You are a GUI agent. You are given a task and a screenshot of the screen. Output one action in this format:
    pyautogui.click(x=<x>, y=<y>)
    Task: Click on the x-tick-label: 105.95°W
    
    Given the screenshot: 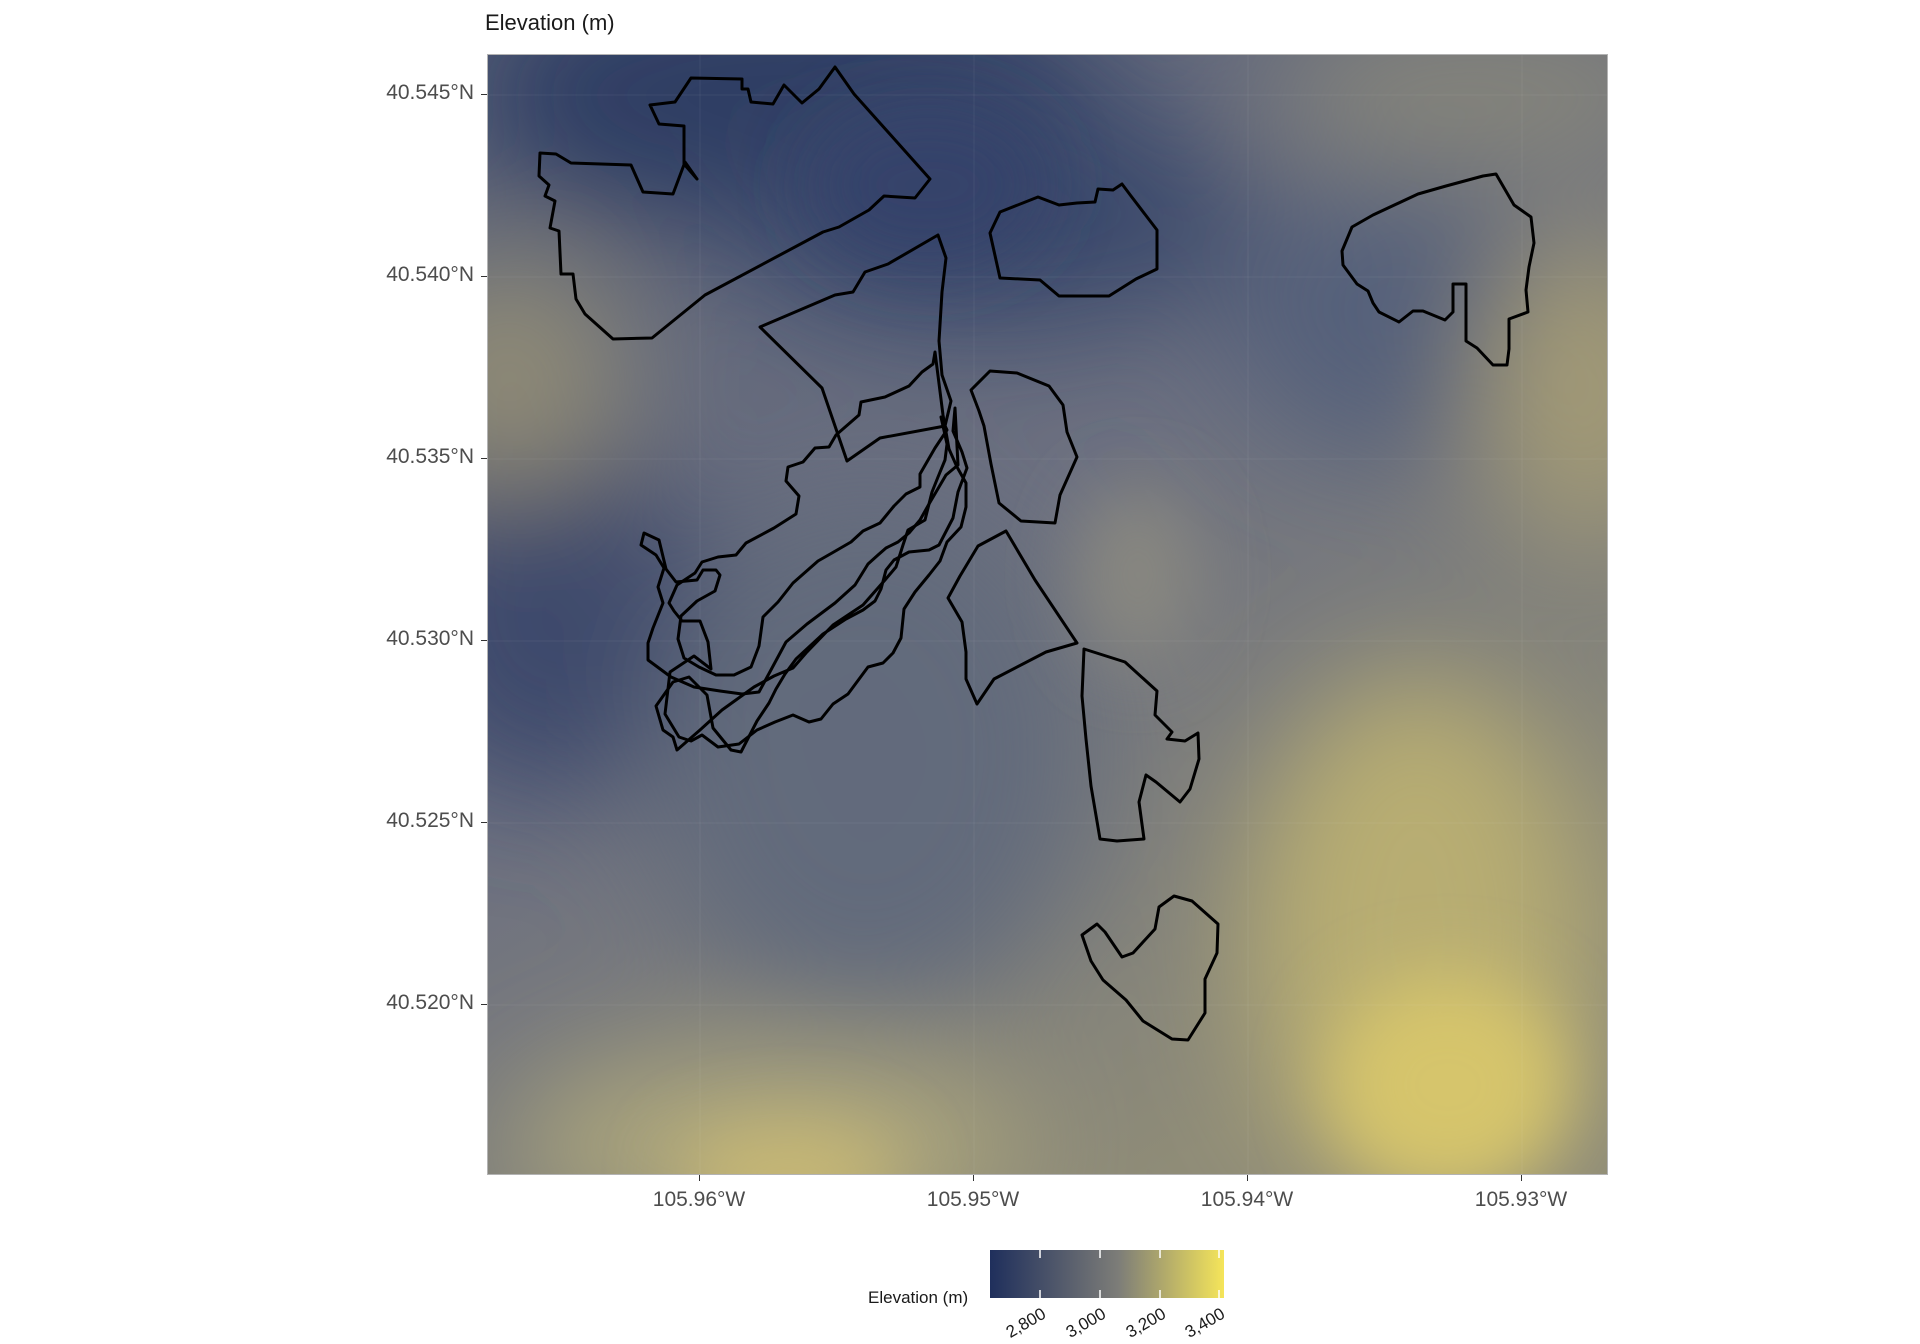 What is the action you would take?
    pyautogui.click(x=973, y=1199)
    